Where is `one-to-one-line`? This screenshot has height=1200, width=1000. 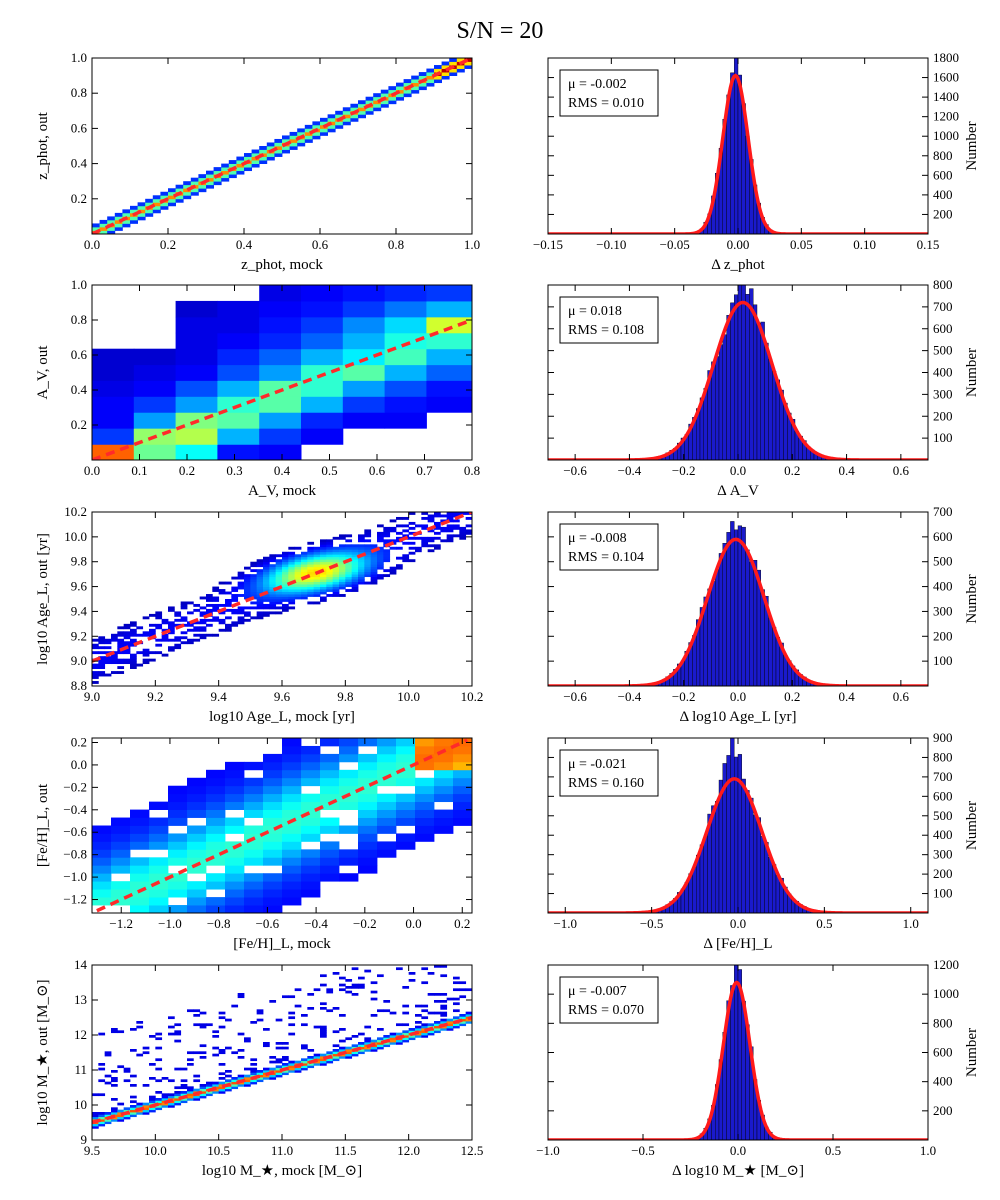
one-to-one-line is located at coordinates (282, 146).